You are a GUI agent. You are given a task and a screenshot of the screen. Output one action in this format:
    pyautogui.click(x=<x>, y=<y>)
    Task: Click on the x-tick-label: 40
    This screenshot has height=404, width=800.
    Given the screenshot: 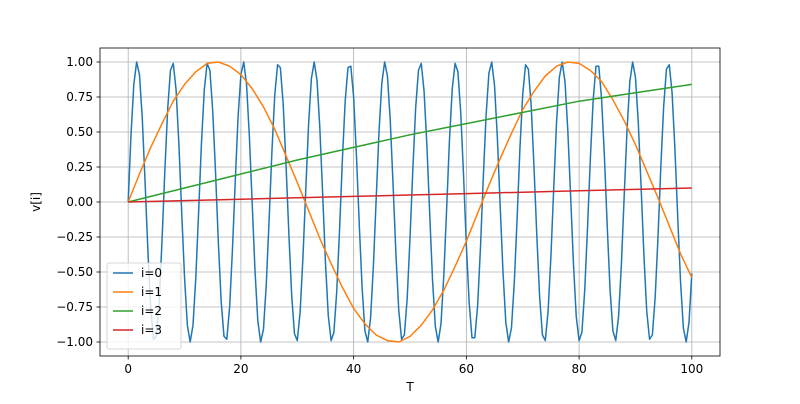 What is the action you would take?
    pyautogui.click(x=353, y=369)
    